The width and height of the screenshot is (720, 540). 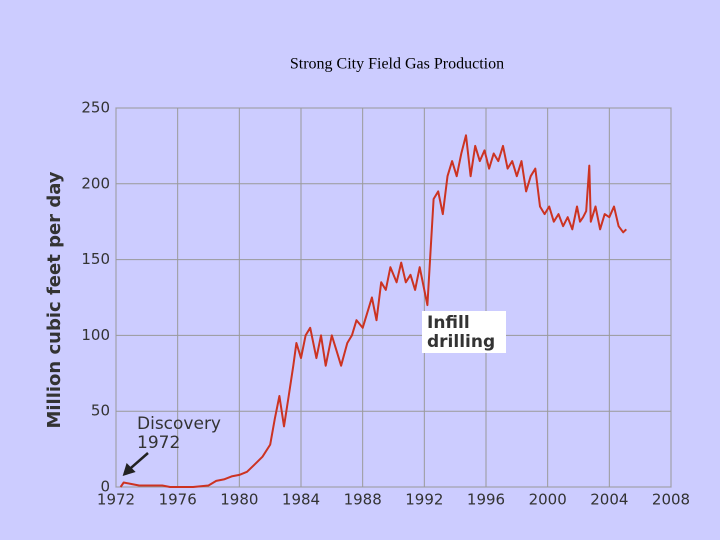 What do you see at coordinates (95, 259) in the screenshot?
I see `y-tick-label: 150` at bounding box center [95, 259].